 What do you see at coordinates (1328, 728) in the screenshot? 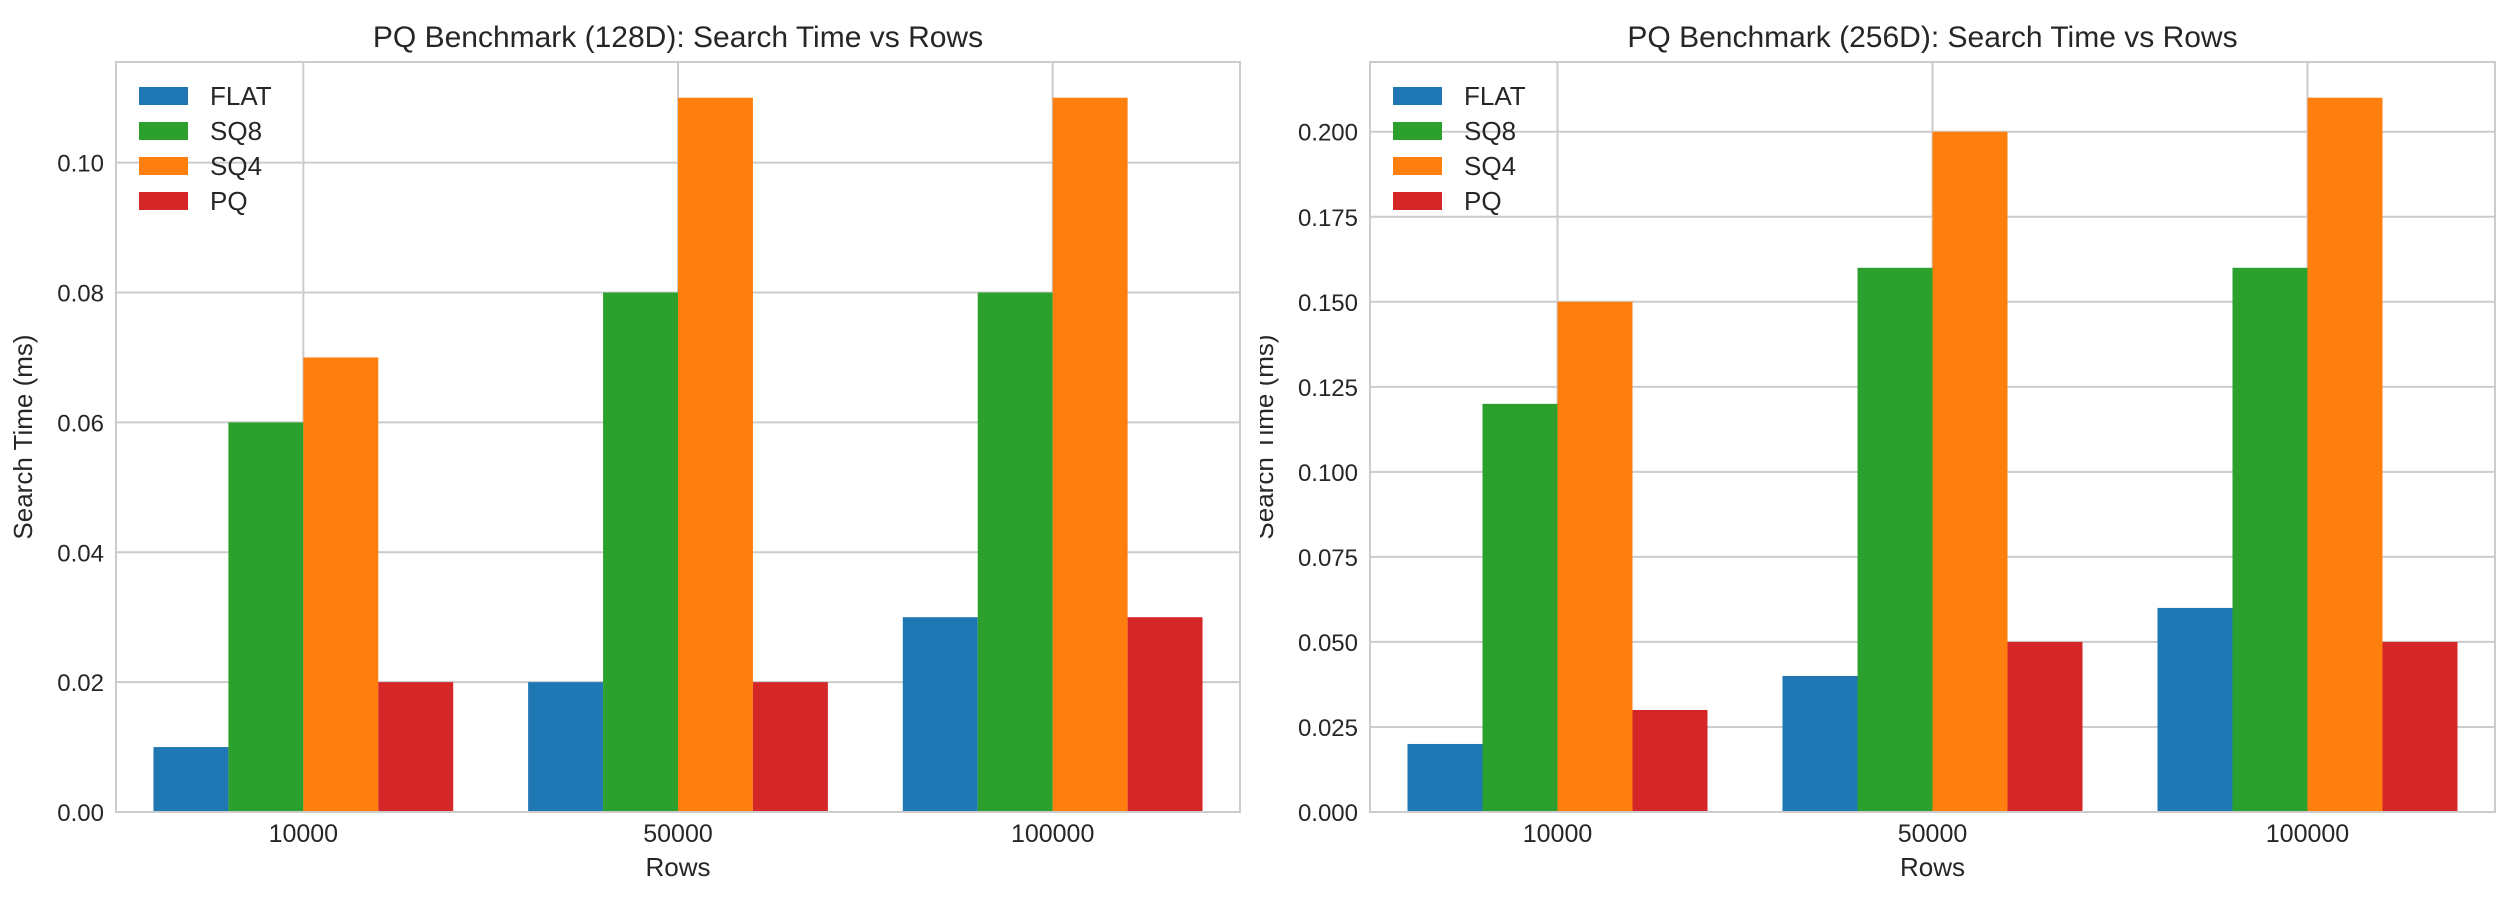
I see `y-tick-label: 0.025` at bounding box center [1328, 728].